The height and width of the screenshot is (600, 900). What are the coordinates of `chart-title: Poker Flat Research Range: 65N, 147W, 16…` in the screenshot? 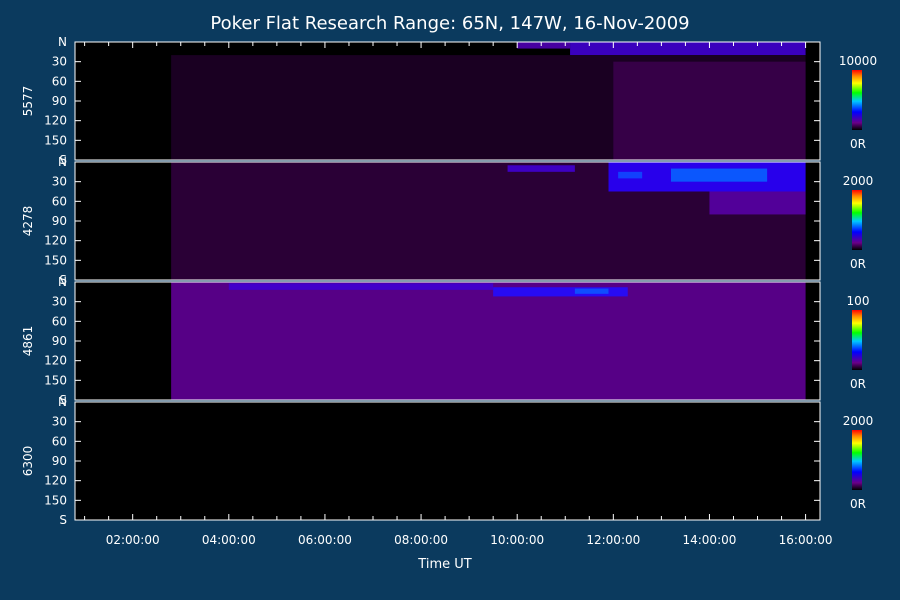 It's located at (449, 23).